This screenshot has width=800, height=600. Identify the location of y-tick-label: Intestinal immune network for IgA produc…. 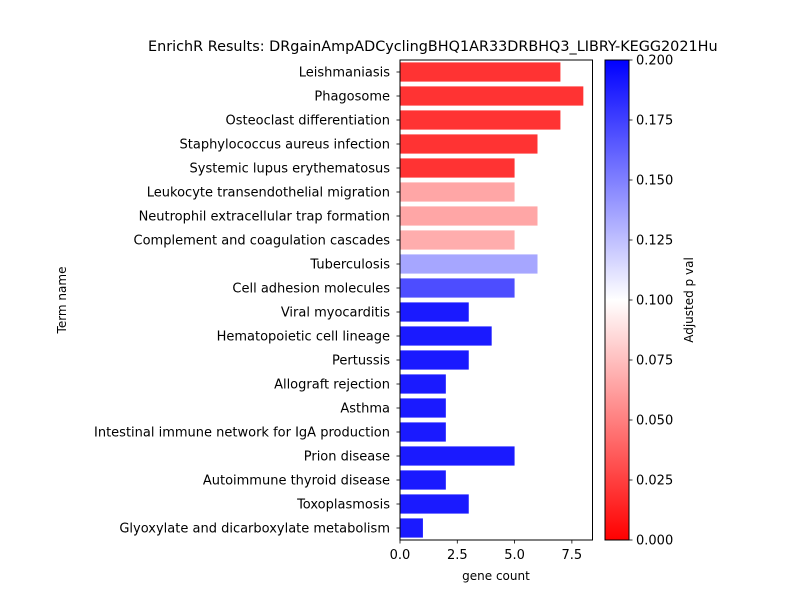
(242, 433).